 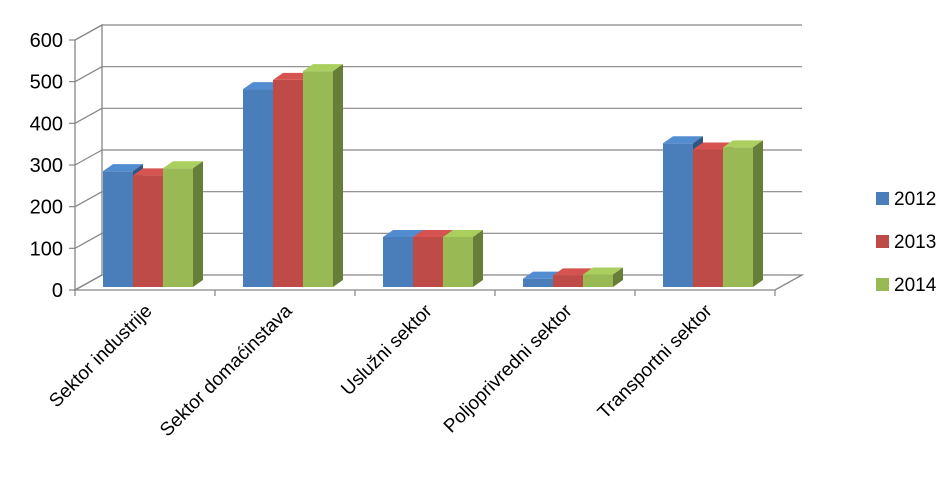 I want to click on y-tick-label: 500, so click(x=46, y=83).